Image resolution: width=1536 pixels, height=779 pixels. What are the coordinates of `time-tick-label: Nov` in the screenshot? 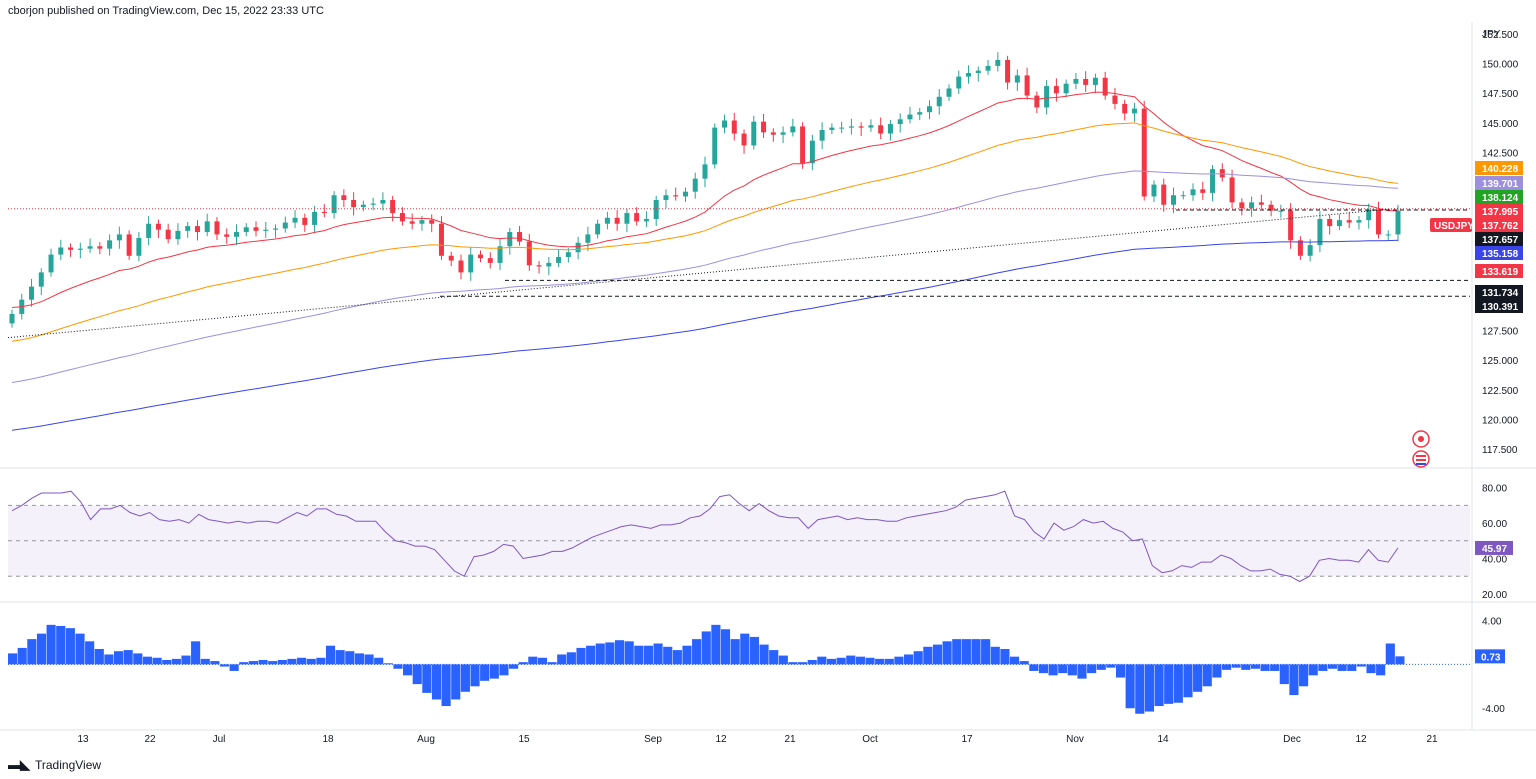 It's located at (1075, 739).